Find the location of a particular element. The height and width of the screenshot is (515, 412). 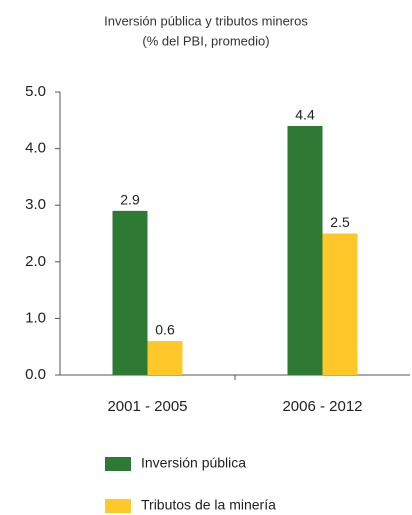

legend-label: Tributos de la minería is located at coordinates (208, 505).